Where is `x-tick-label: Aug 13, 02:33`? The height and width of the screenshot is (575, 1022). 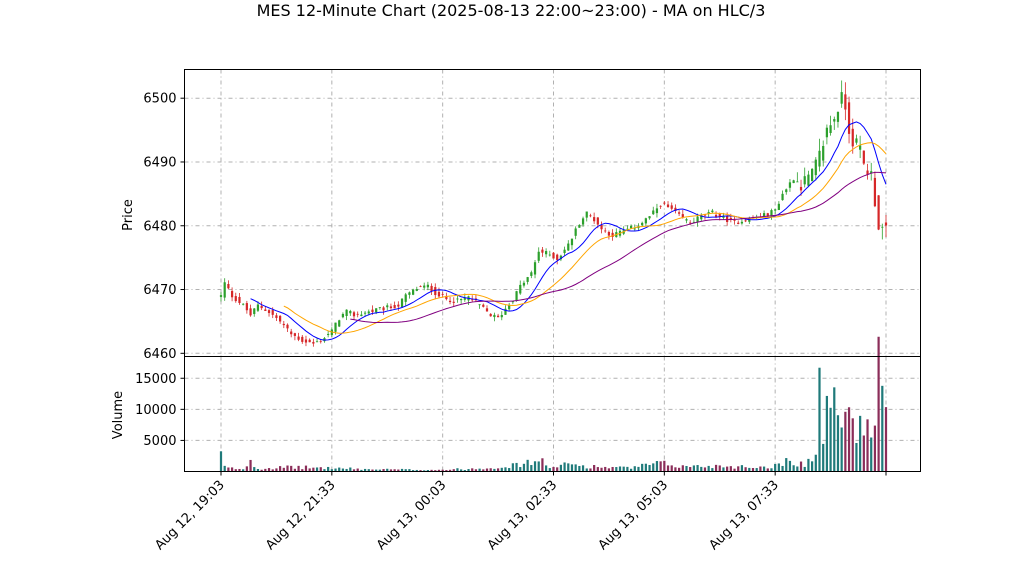 x-tick-label: Aug 13, 02:33 is located at coordinates (523, 516).